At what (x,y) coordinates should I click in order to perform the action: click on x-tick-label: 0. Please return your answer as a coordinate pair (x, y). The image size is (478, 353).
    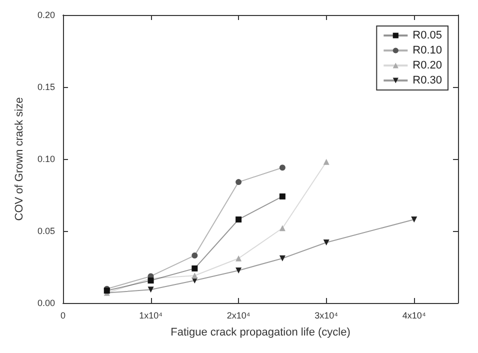
    Looking at the image, I should click on (63, 315).